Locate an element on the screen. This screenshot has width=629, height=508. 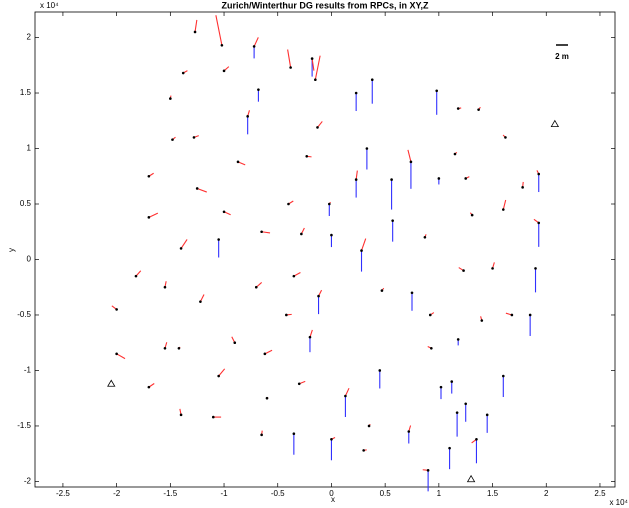
x-axis-label: x is located at coordinates (333, 499).